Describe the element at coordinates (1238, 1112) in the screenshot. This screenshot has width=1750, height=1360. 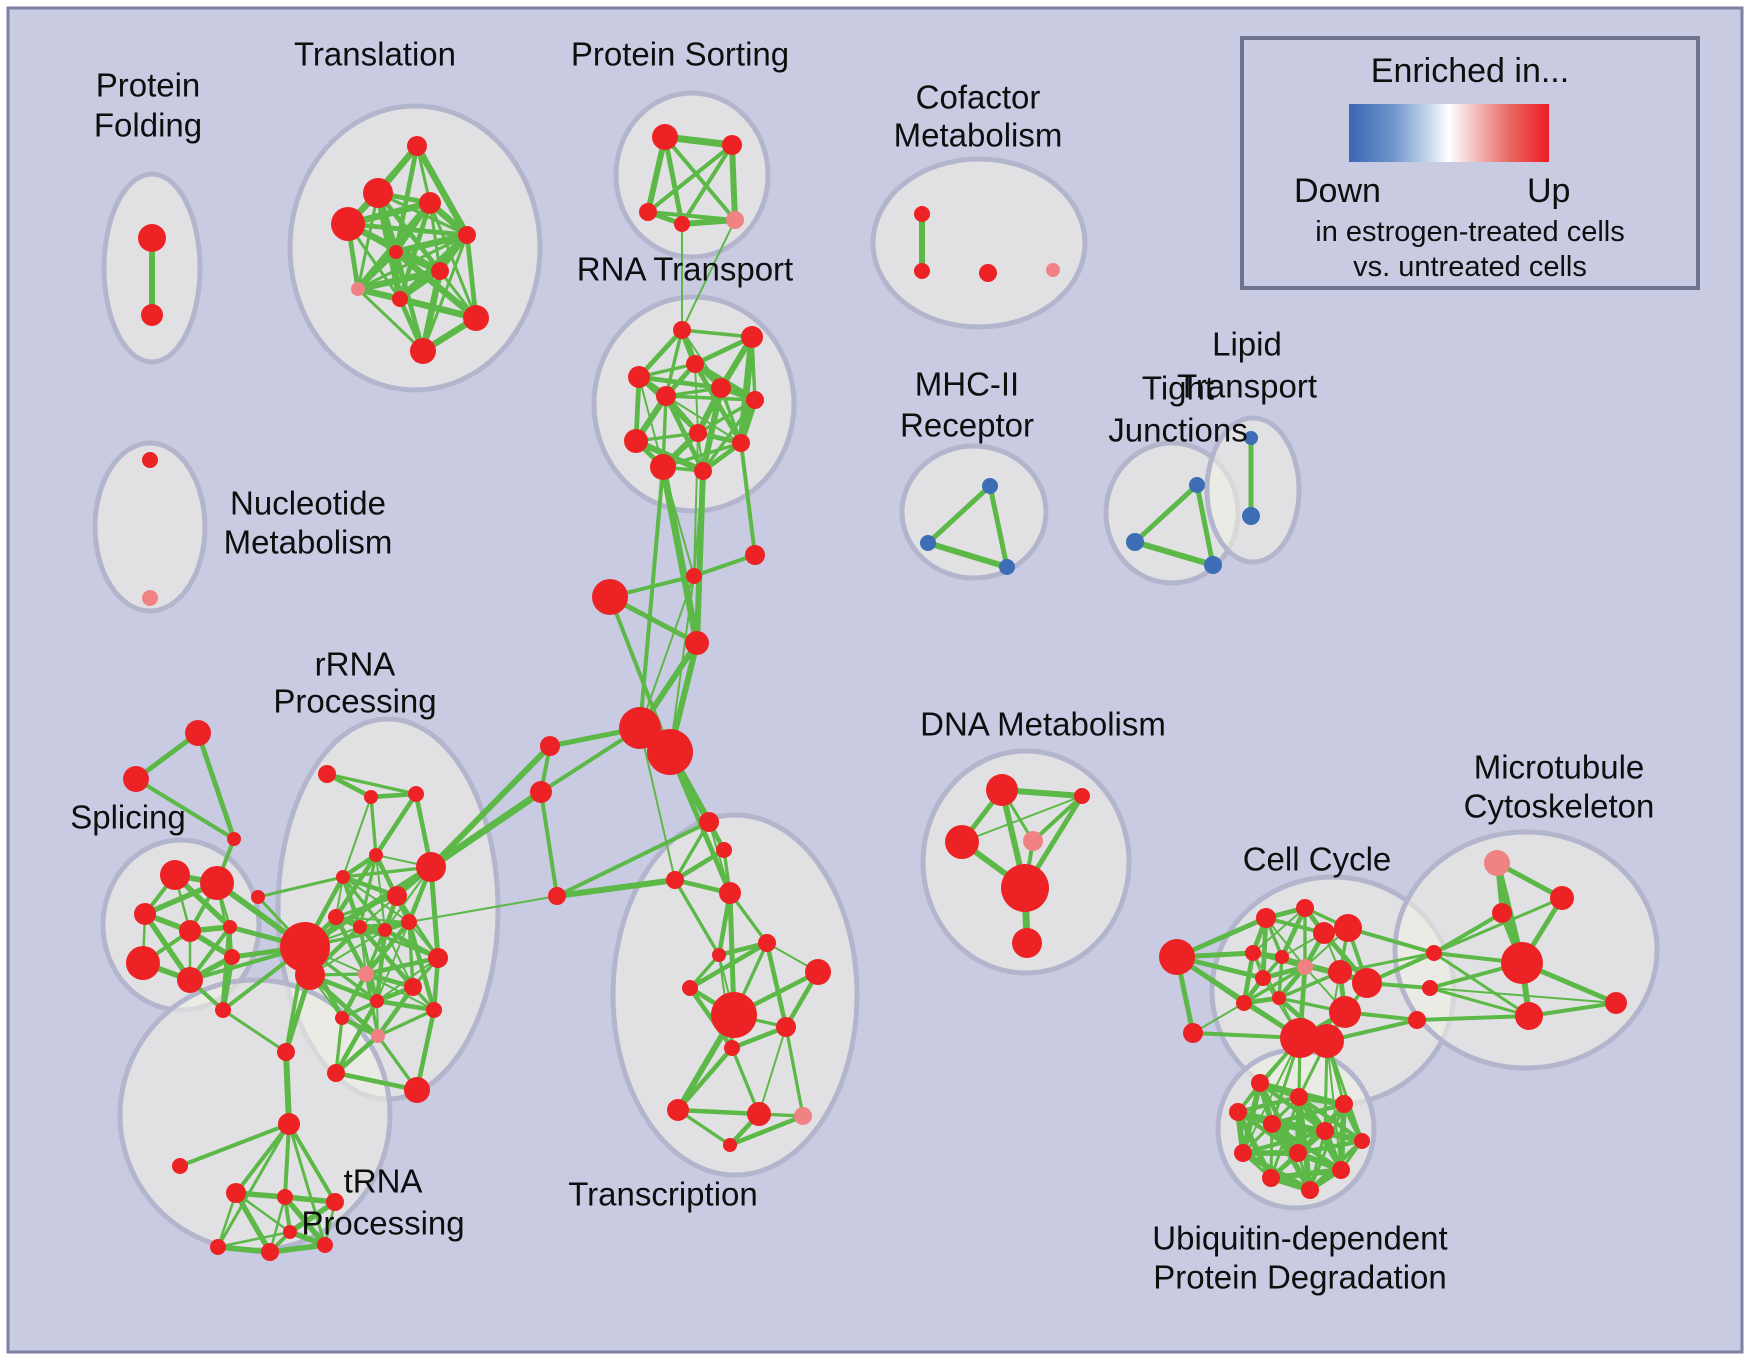
I see `gene-set-node-ub3` at that location.